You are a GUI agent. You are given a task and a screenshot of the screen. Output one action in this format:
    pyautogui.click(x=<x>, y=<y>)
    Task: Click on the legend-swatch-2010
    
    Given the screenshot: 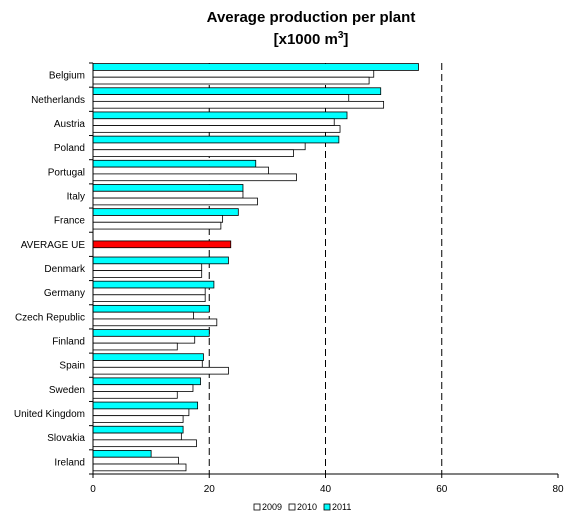 What is the action you would take?
    pyautogui.click(x=292, y=507)
    